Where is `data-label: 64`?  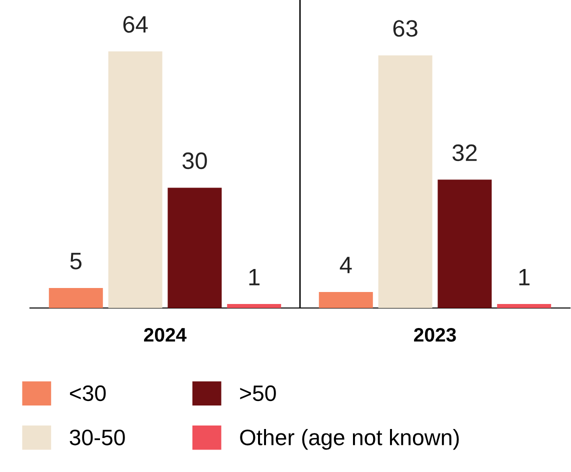
data-label: 64 is located at coordinates (135, 24).